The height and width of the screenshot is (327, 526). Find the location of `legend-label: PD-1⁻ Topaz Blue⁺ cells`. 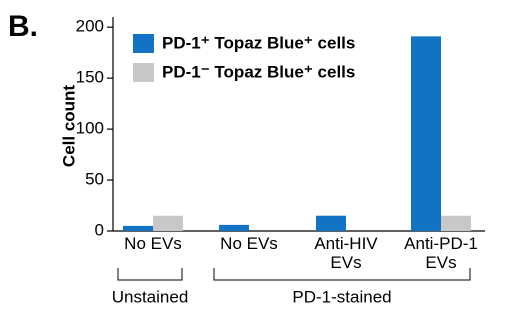

legend-label: PD-1⁻ Topaz Blue⁺ cells is located at coordinates (258, 71).